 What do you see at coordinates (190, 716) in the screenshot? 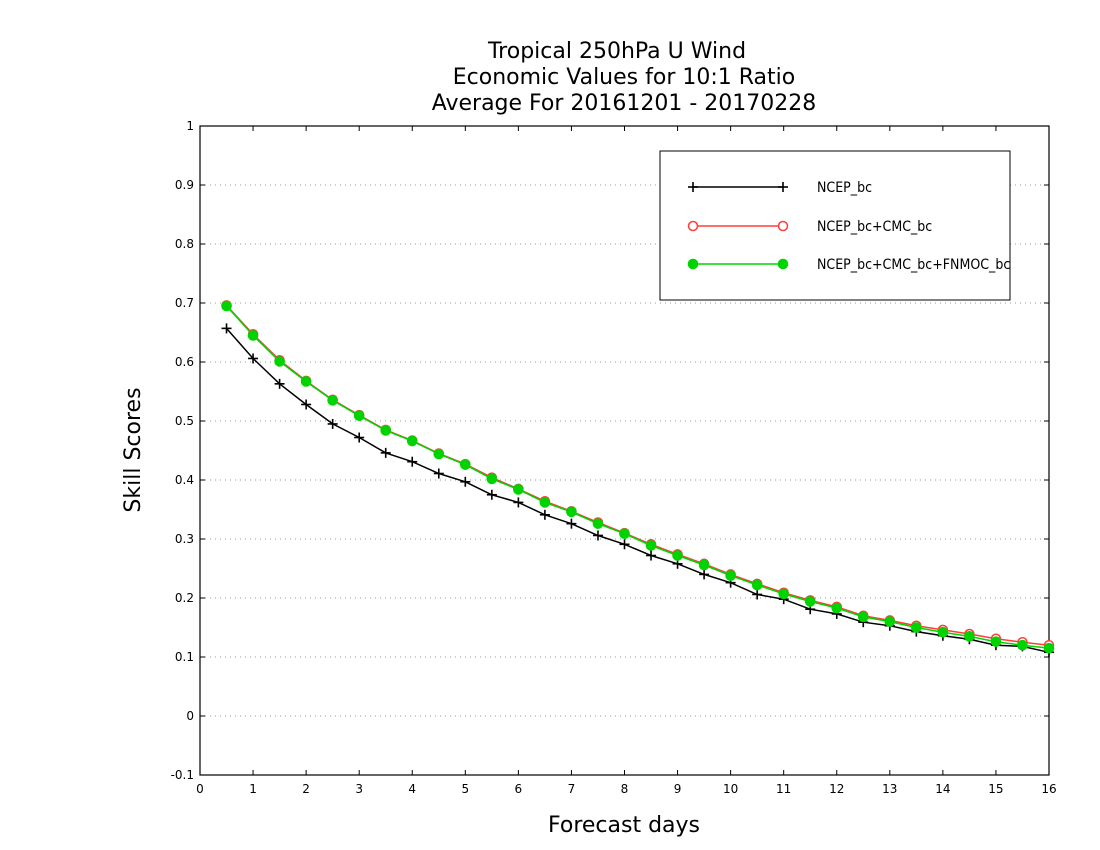
I see `y-tick-label: 0` at bounding box center [190, 716].